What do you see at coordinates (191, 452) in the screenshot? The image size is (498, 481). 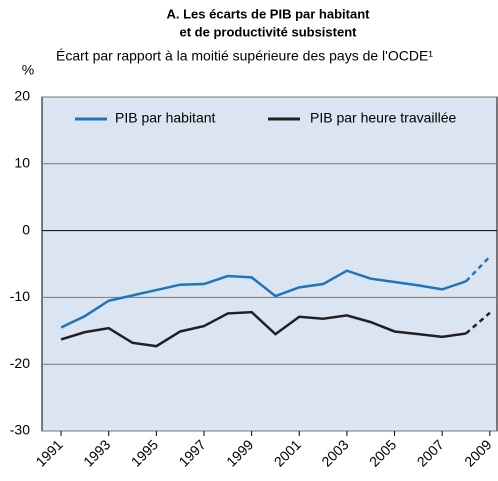 I see `x-tick-label: 1997` at bounding box center [191, 452].